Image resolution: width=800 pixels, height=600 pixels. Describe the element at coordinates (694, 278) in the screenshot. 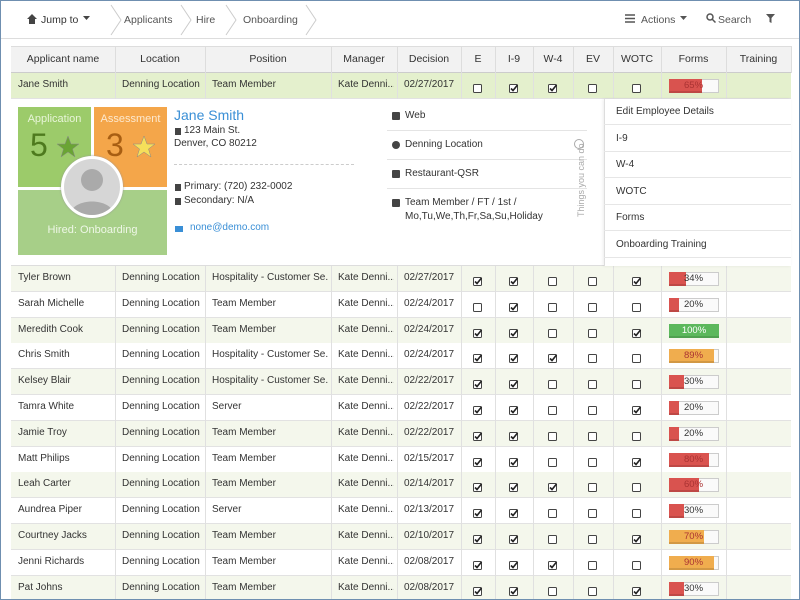

I see `progress-label: 34%` at that location.